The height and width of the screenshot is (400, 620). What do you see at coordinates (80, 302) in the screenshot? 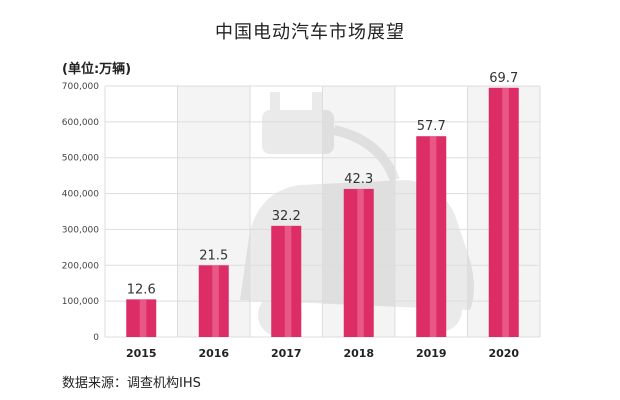
I see `y-tick-label: 100,000` at bounding box center [80, 302].